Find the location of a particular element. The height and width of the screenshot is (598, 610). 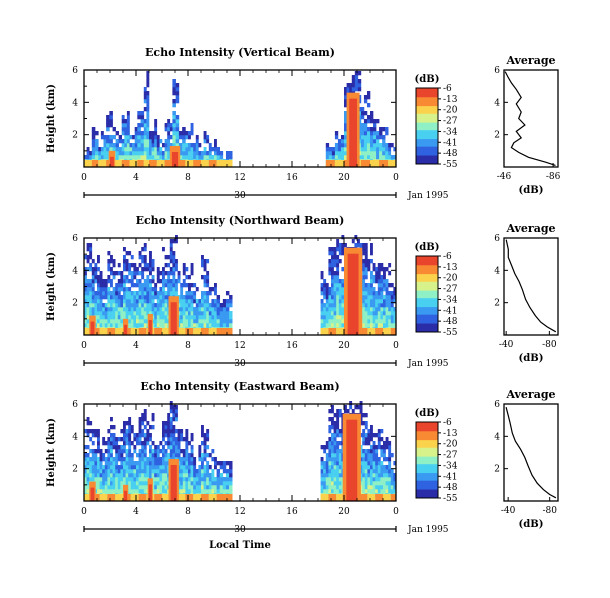

colorbar: (dB)-6-13-20-27-34-41-48-55 is located at coordinates (436, 456).